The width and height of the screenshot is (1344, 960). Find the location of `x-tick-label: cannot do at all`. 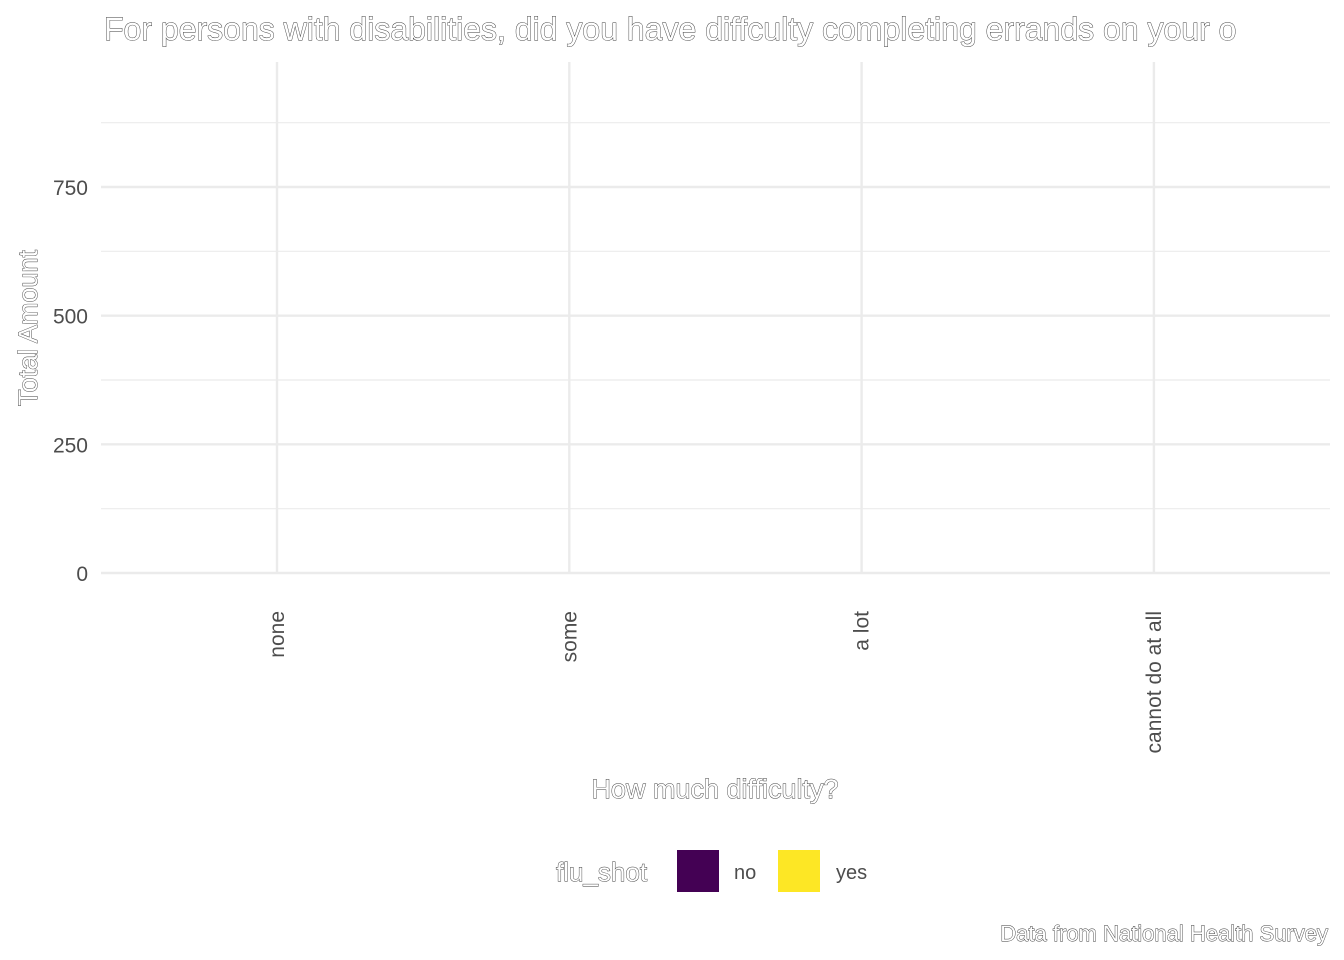

x-tick-label: cannot do at all is located at coordinates (1154, 682).